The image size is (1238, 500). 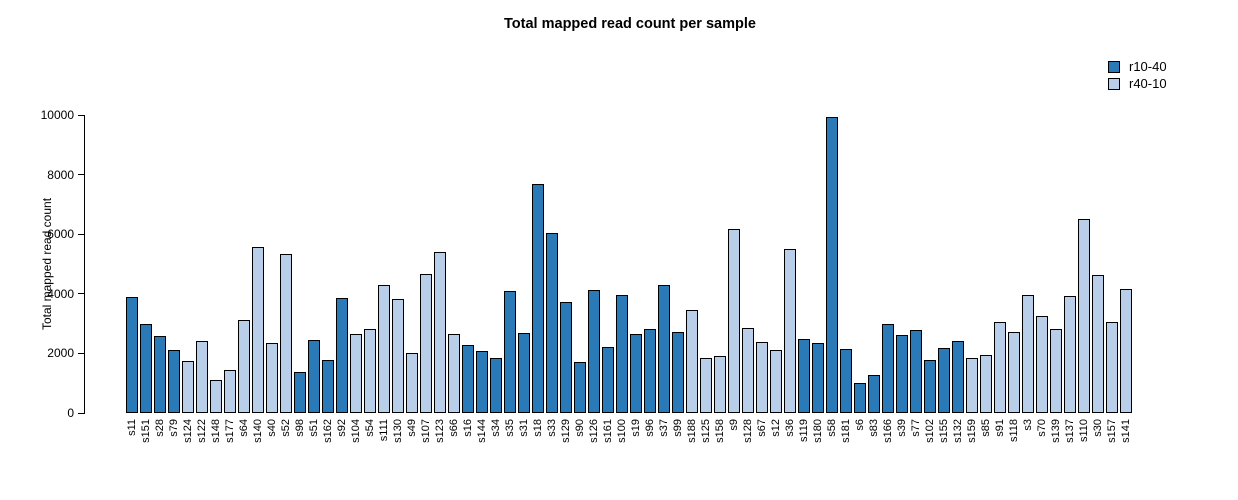 I want to click on x-tick-label: s52, so click(x=285, y=428).